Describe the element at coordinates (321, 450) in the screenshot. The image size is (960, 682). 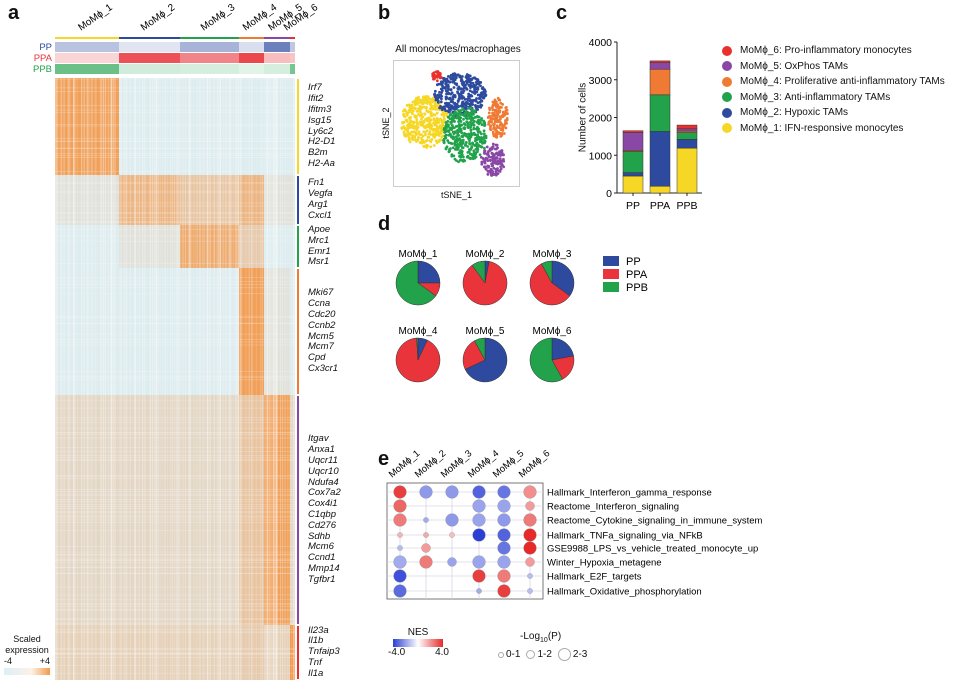
I see `gene-label: Anxa1` at that location.